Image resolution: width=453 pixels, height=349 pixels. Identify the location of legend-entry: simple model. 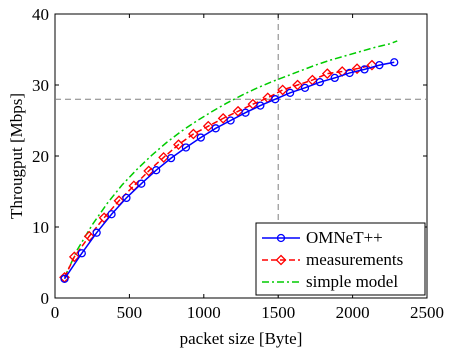
(330, 281).